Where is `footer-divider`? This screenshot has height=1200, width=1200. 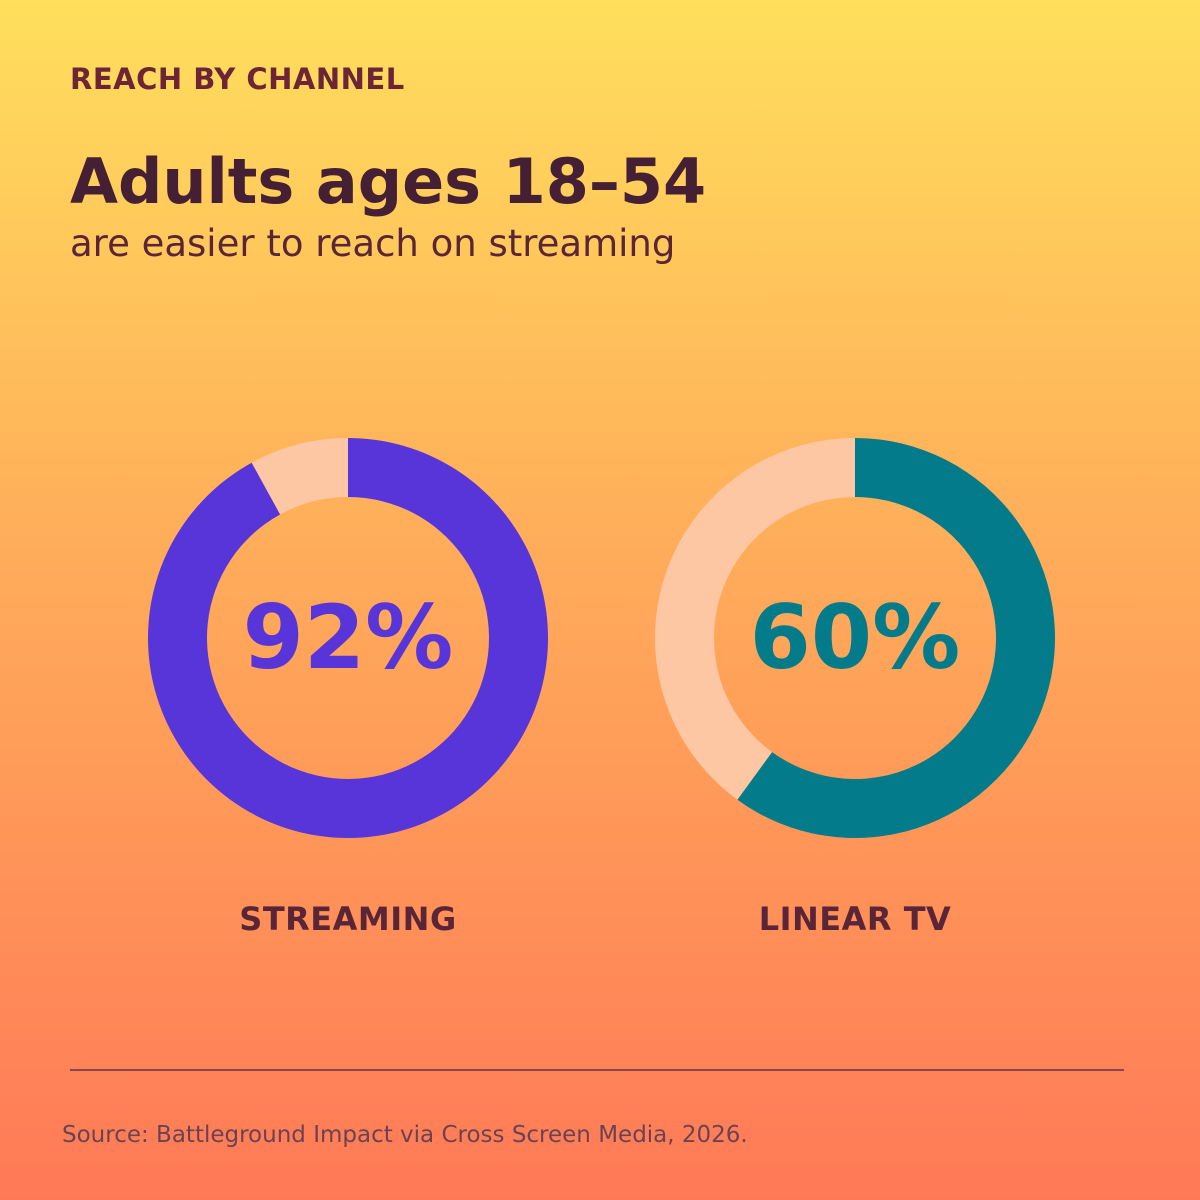 footer-divider is located at coordinates (597, 1070).